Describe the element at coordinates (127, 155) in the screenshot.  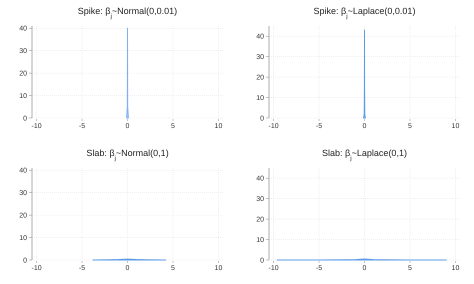
I see `chart-title: Slab: β$_{j}$~Normal(0,1)` at that location.